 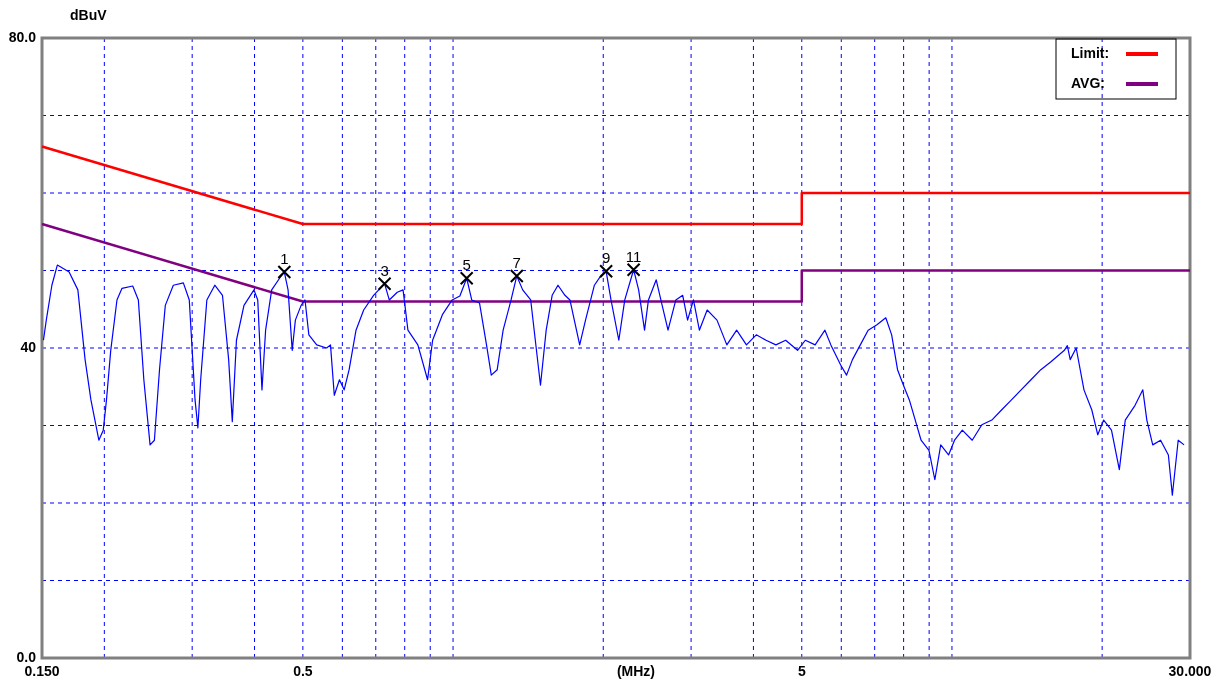 I want to click on x-tick-label: 0.5, so click(x=303, y=670).